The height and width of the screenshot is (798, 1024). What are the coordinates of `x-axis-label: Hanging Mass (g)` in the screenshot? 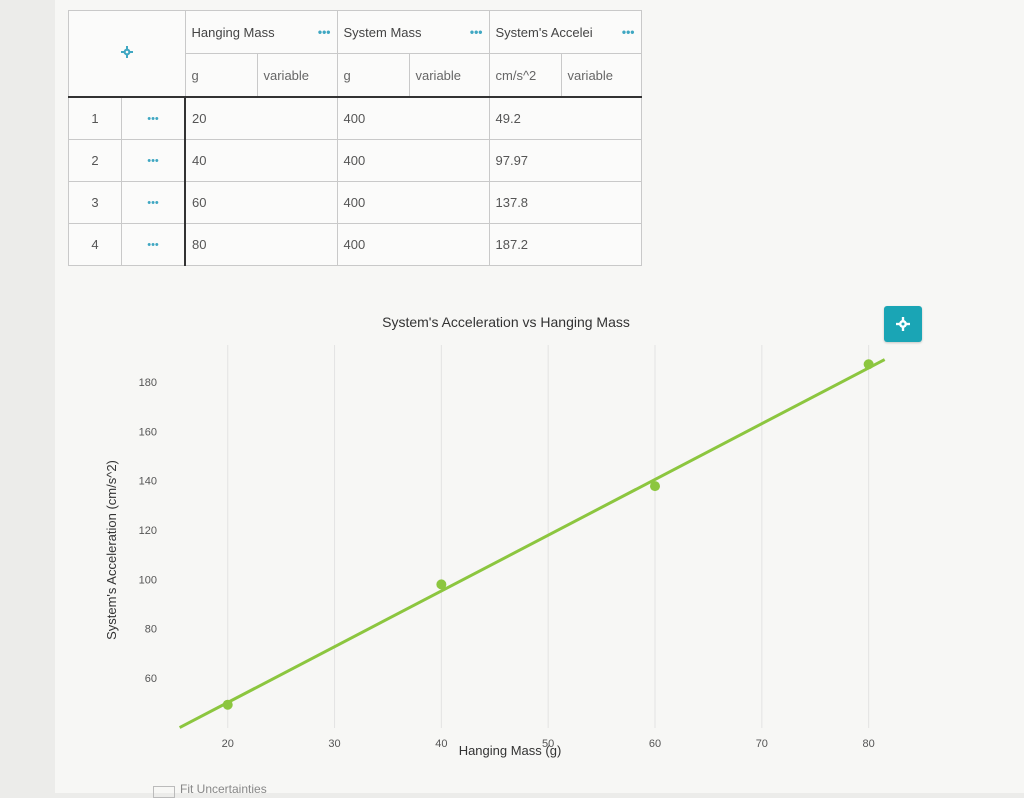 It's located at (510, 750).